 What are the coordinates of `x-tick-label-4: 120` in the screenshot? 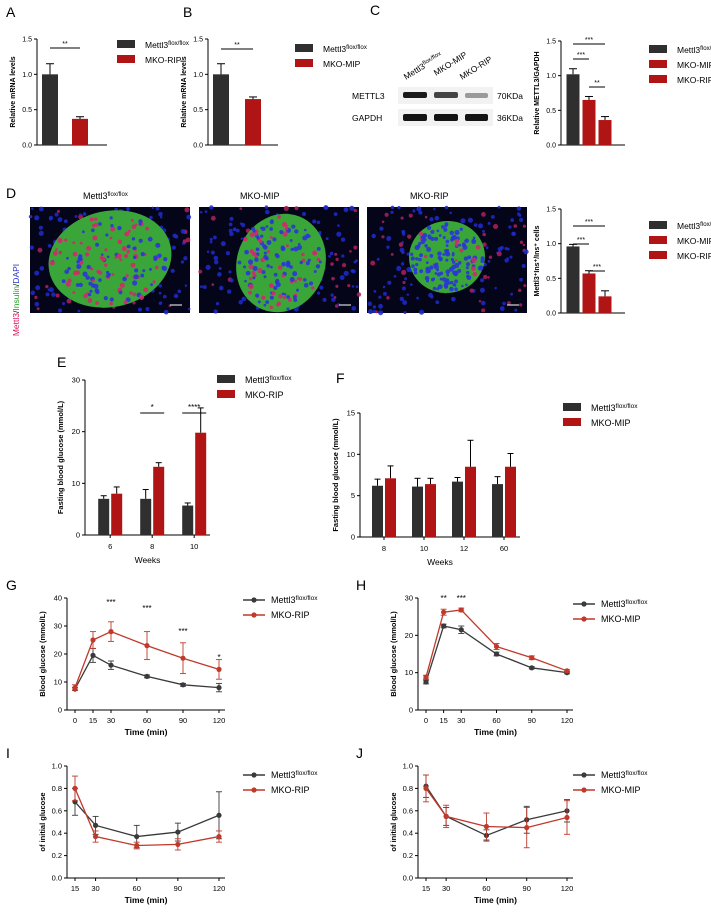 It's located at (219, 888).